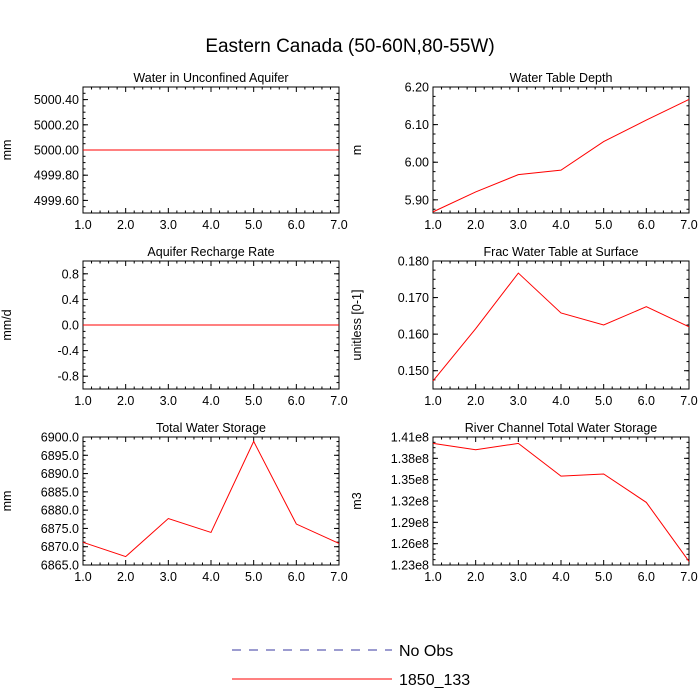  Describe the element at coordinates (561, 252) in the screenshot. I see `panel-title: Frac Water Table at Surface` at that location.